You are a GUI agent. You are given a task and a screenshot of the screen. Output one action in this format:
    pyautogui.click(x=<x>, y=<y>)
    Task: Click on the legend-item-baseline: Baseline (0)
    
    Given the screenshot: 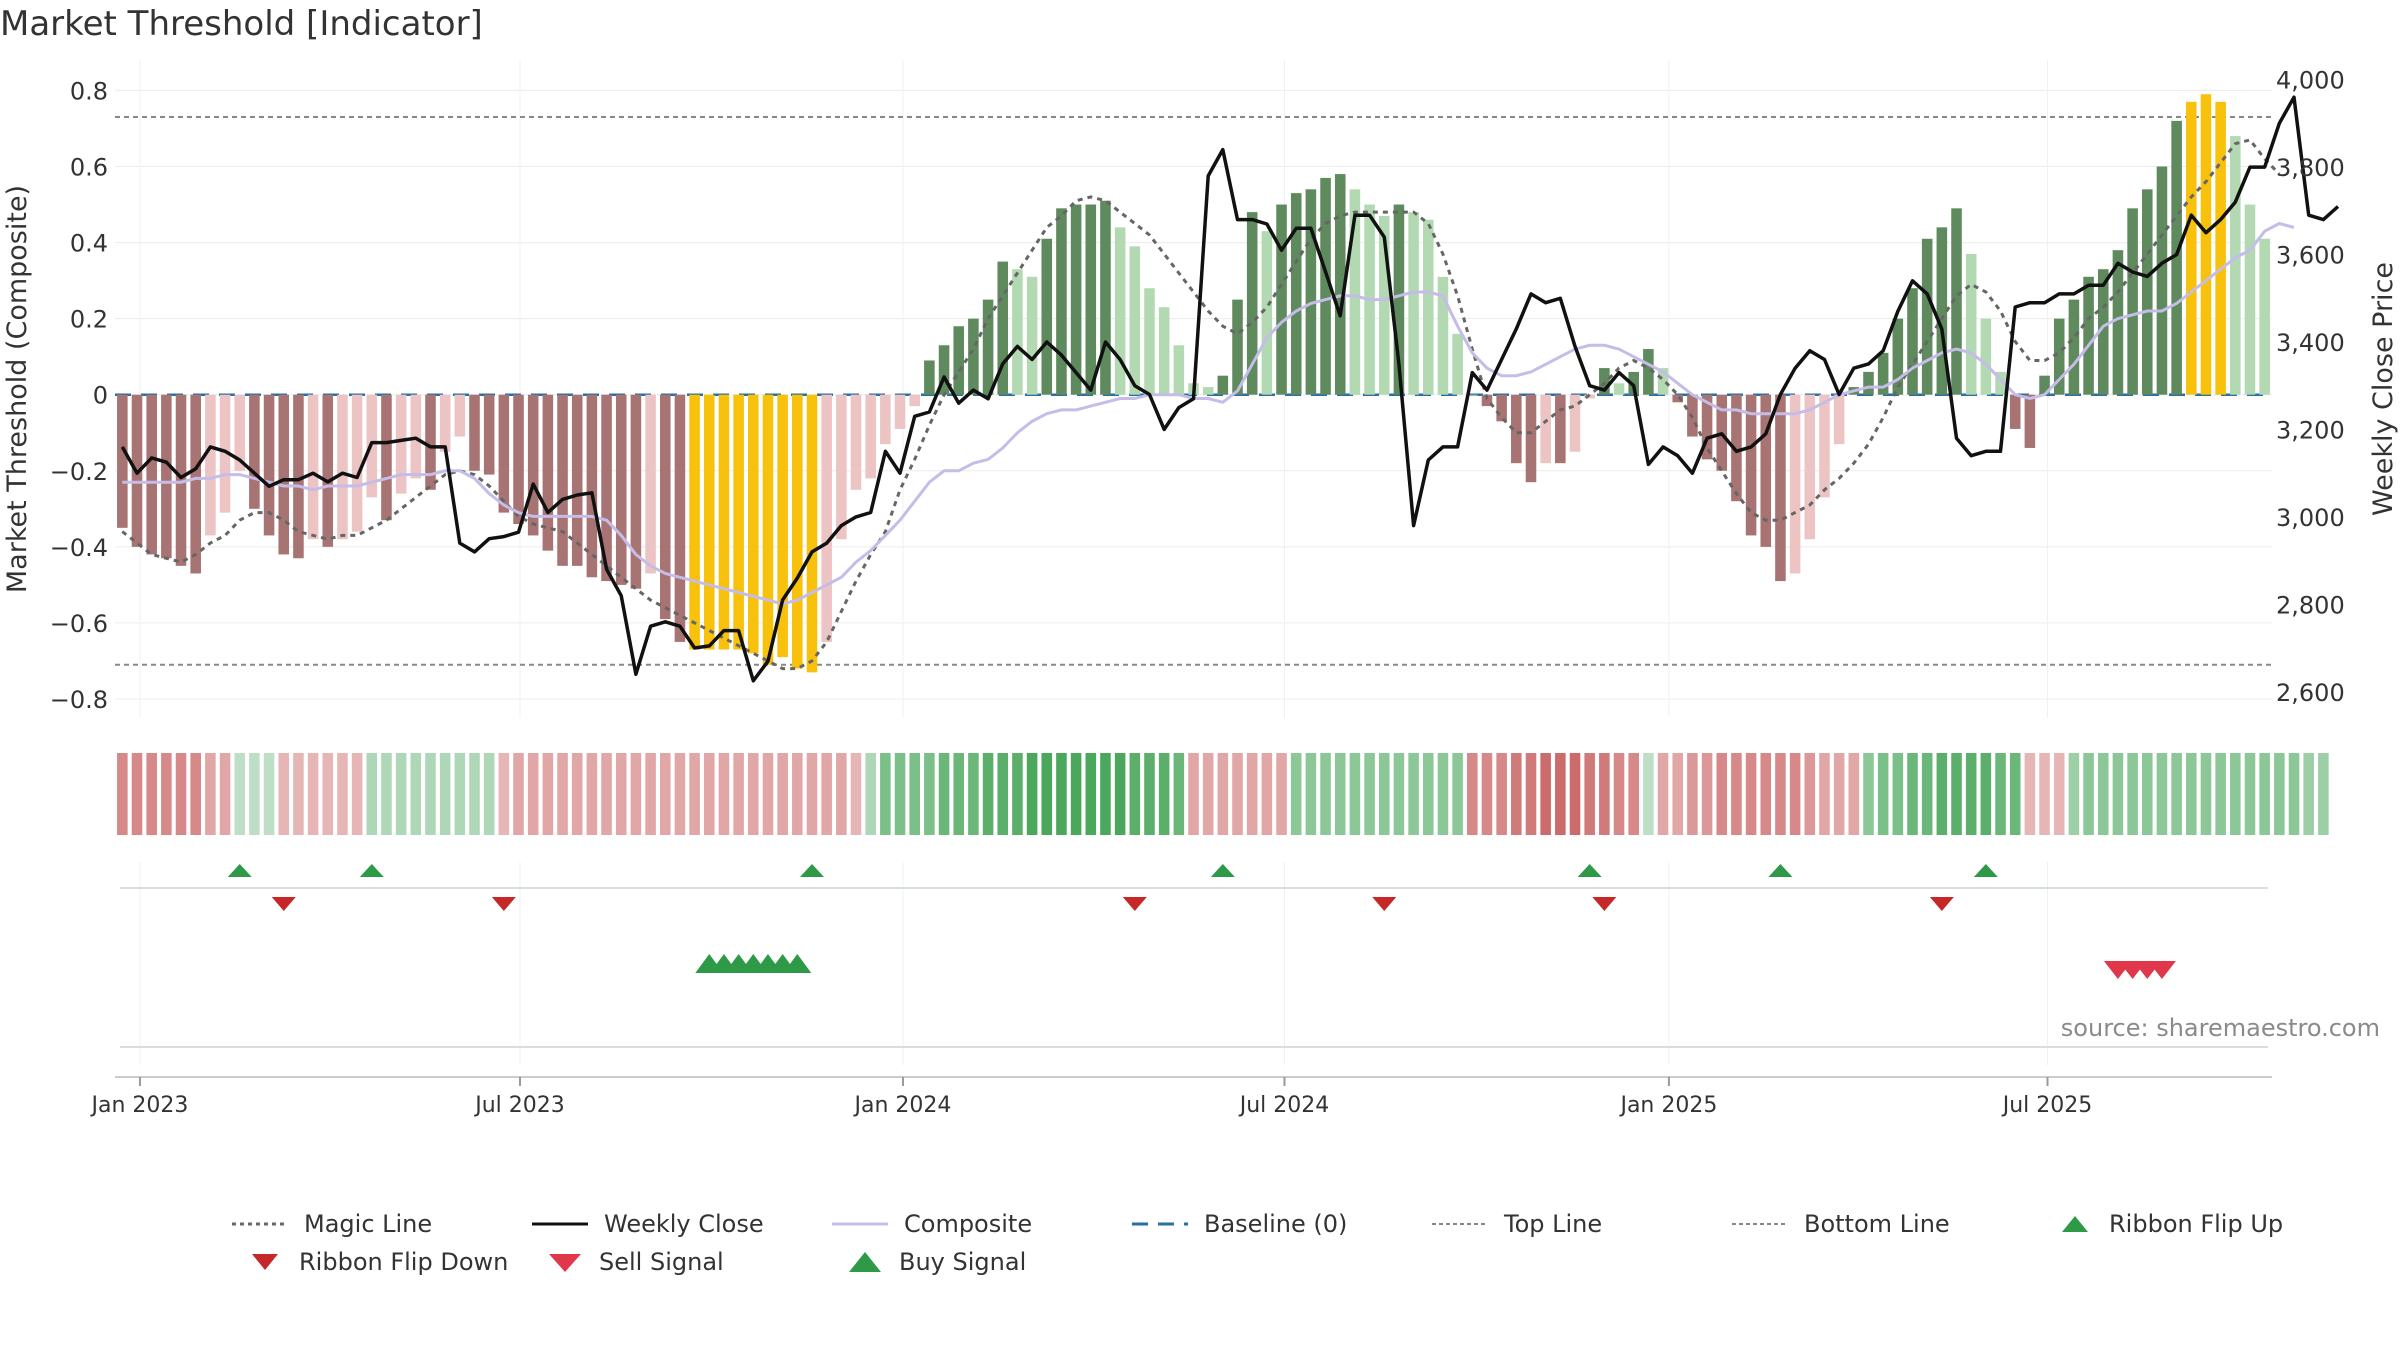 What is the action you would take?
    pyautogui.click(x=1238, y=1224)
    